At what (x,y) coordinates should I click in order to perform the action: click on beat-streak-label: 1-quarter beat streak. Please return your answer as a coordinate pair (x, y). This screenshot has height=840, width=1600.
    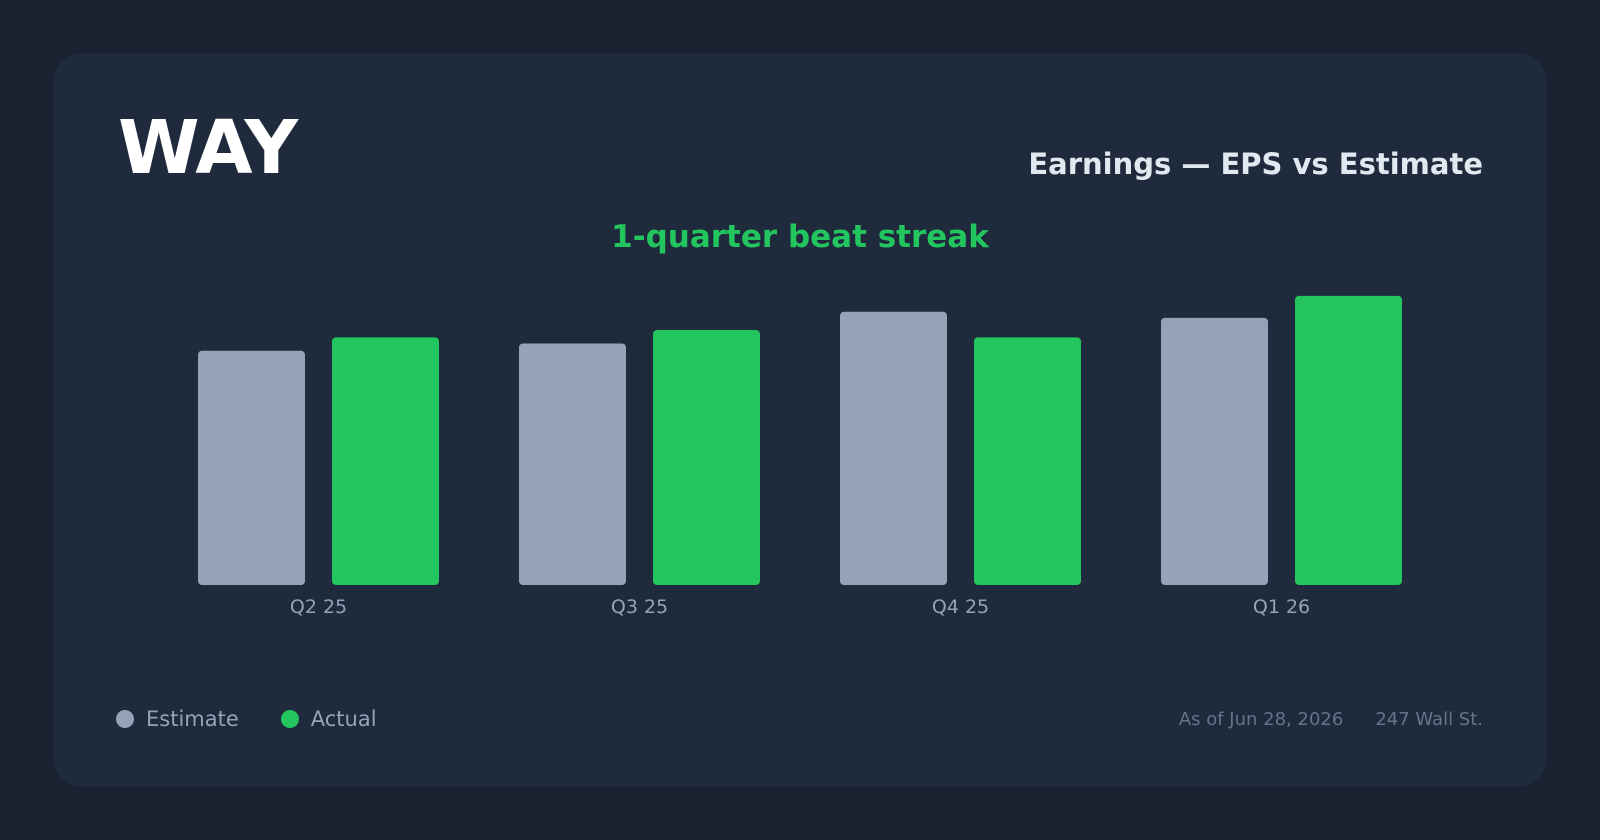
    Looking at the image, I should click on (800, 237).